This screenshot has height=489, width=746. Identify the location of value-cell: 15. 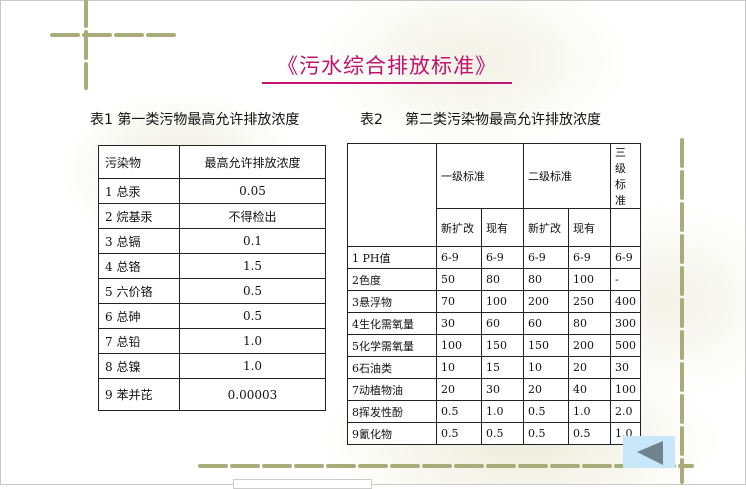
(502, 367).